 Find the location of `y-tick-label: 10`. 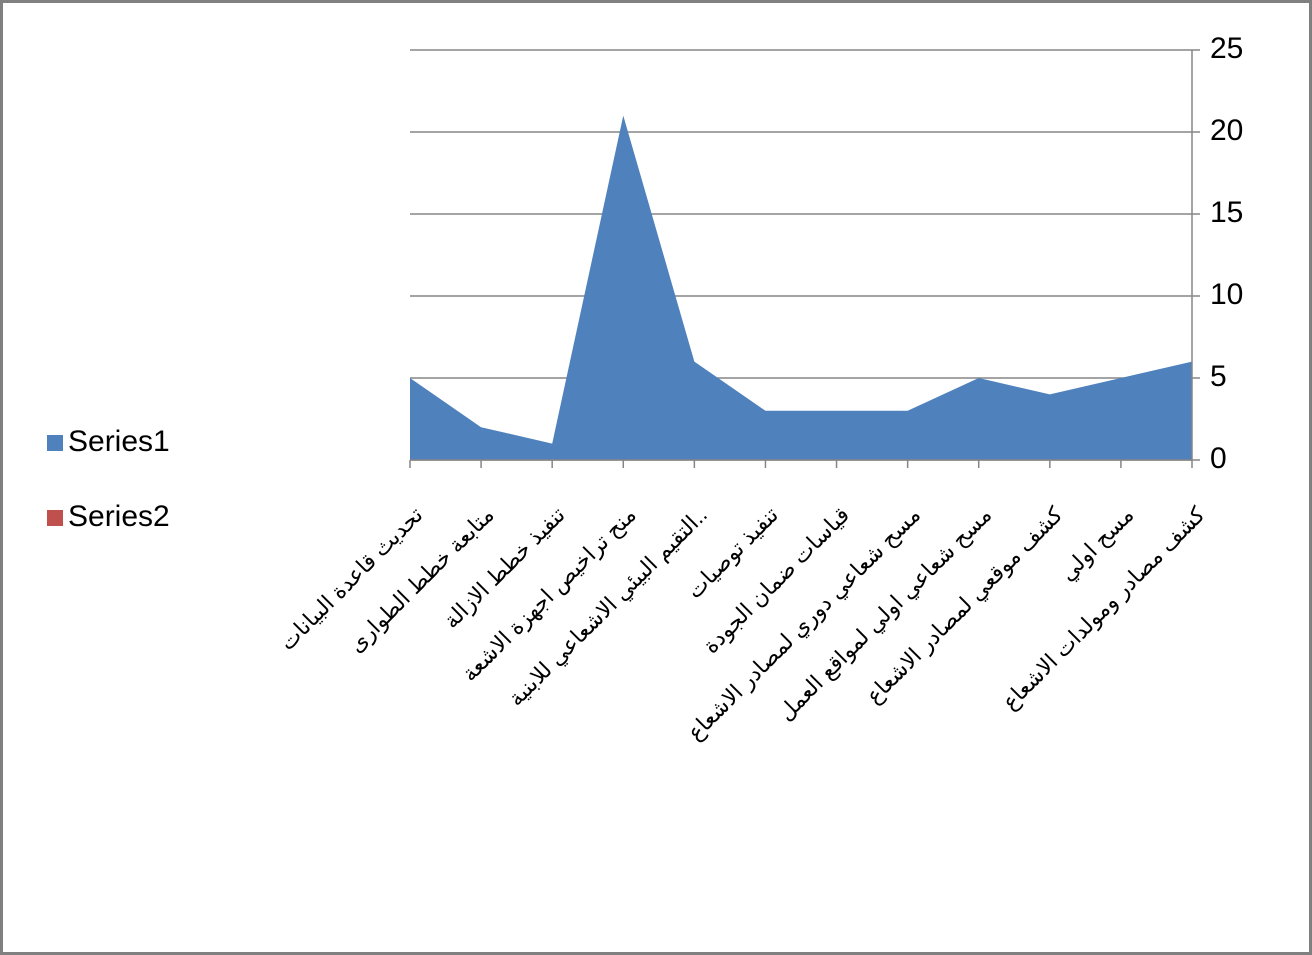

y-tick-label: 10 is located at coordinates (1226, 294).